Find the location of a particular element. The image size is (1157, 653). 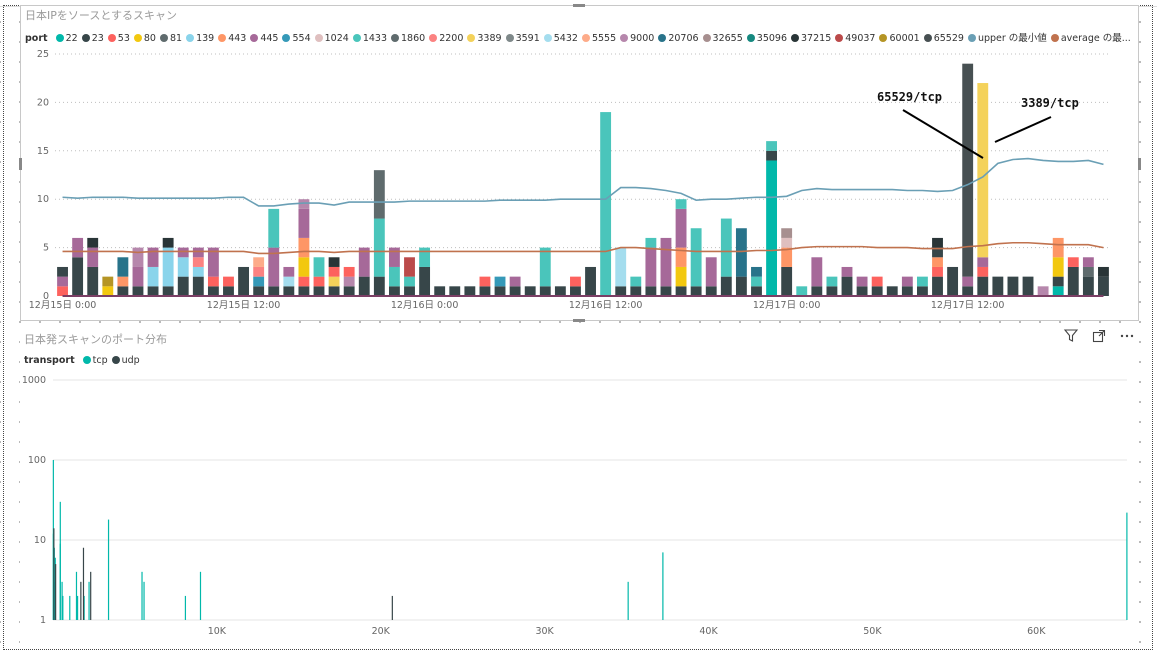

legend-item: 2200 is located at coordinates (446, 38).